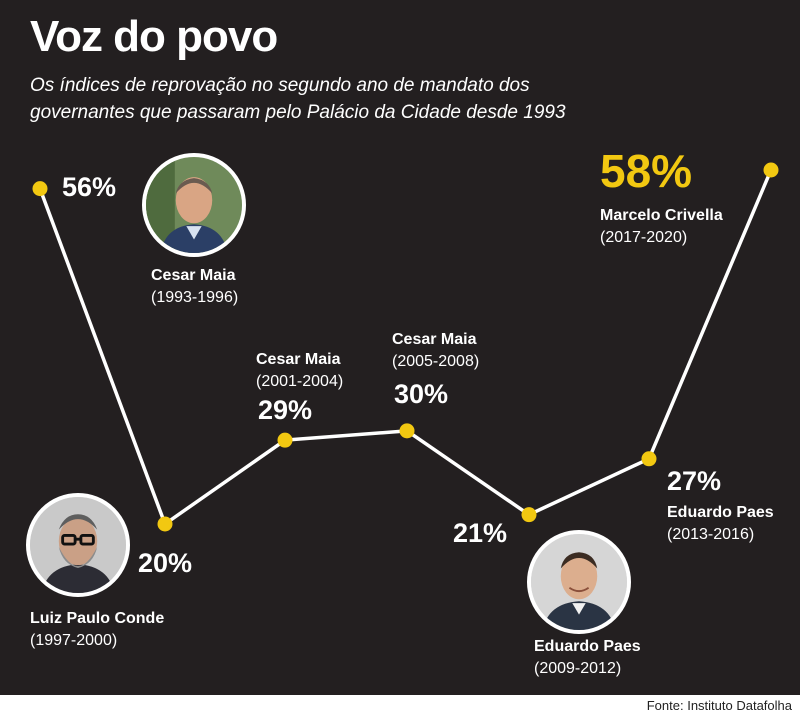 This screenshot has width=800, height=720. What do you see at coordinates (720, 512) in the screenshot?
I see `mandate-name-6: Eduardo Paes` at bounding box center [720, 512].